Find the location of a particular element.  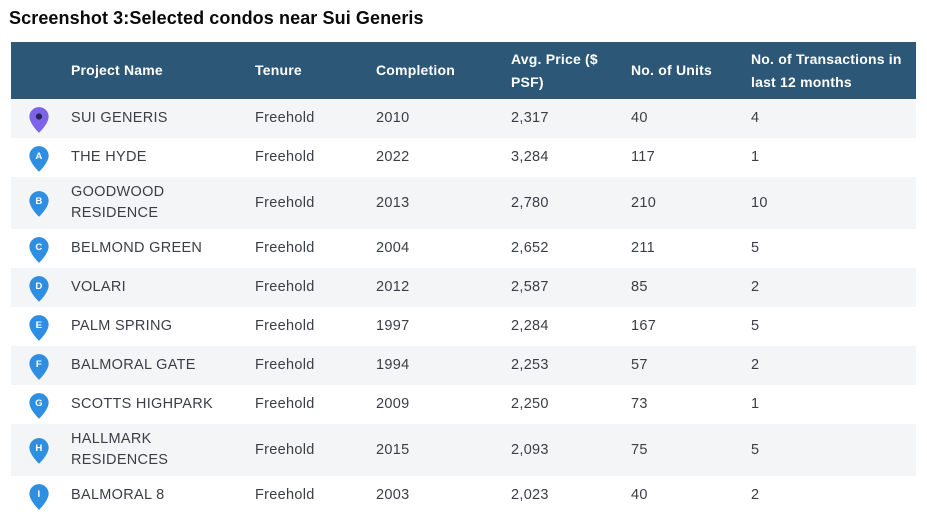

cell-units: 73 is located at coordinates (639, 404).